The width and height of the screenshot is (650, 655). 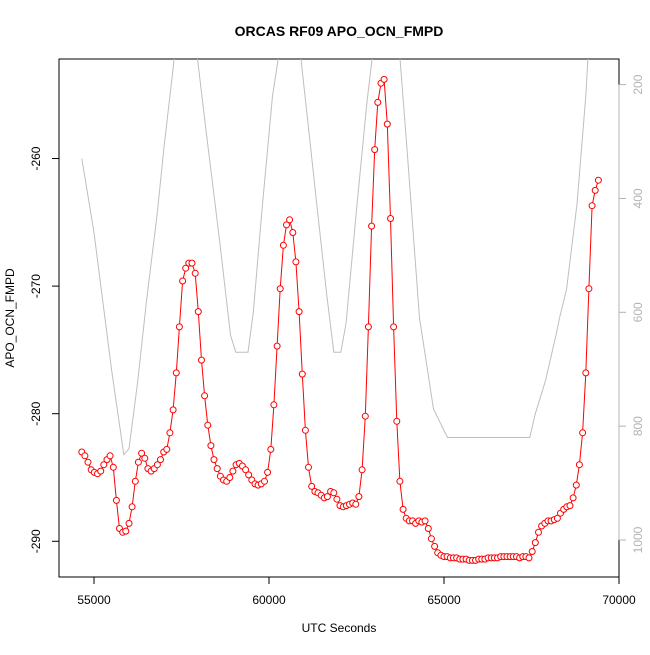 What do you see at coordinates (638, 426) in the screenshot?
I see `y2-tick-label: 800` at bounding box center [638, 426].